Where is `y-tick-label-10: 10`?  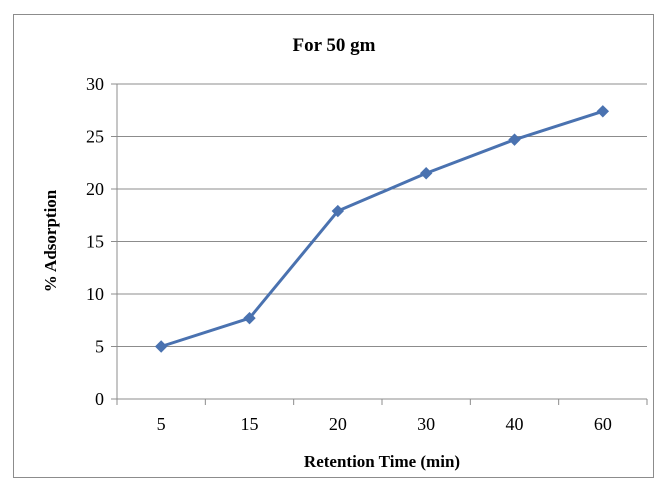
y-tick-label-10: 10 is located at coordinates (95, 294).